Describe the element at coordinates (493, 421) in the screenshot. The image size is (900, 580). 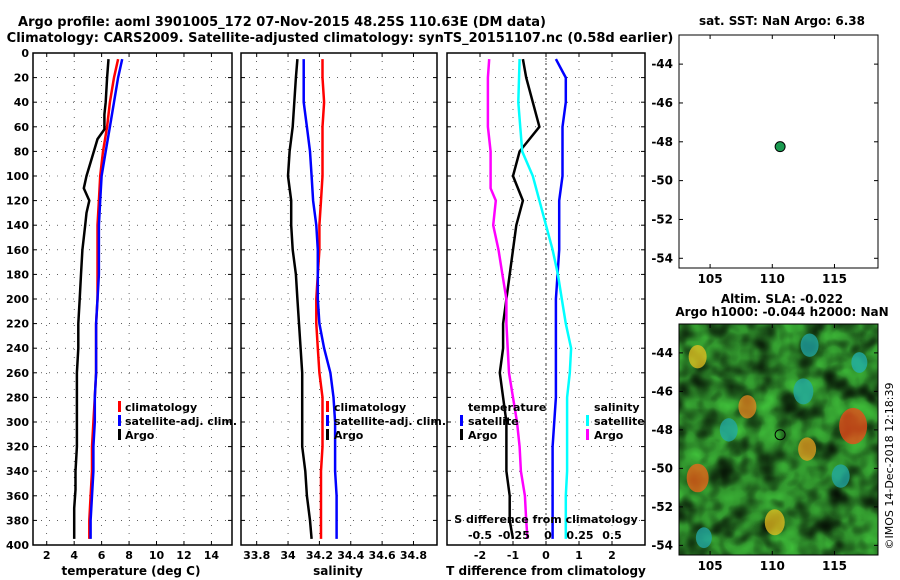
I see `legend-label-t-satellite: satellite` at that location.